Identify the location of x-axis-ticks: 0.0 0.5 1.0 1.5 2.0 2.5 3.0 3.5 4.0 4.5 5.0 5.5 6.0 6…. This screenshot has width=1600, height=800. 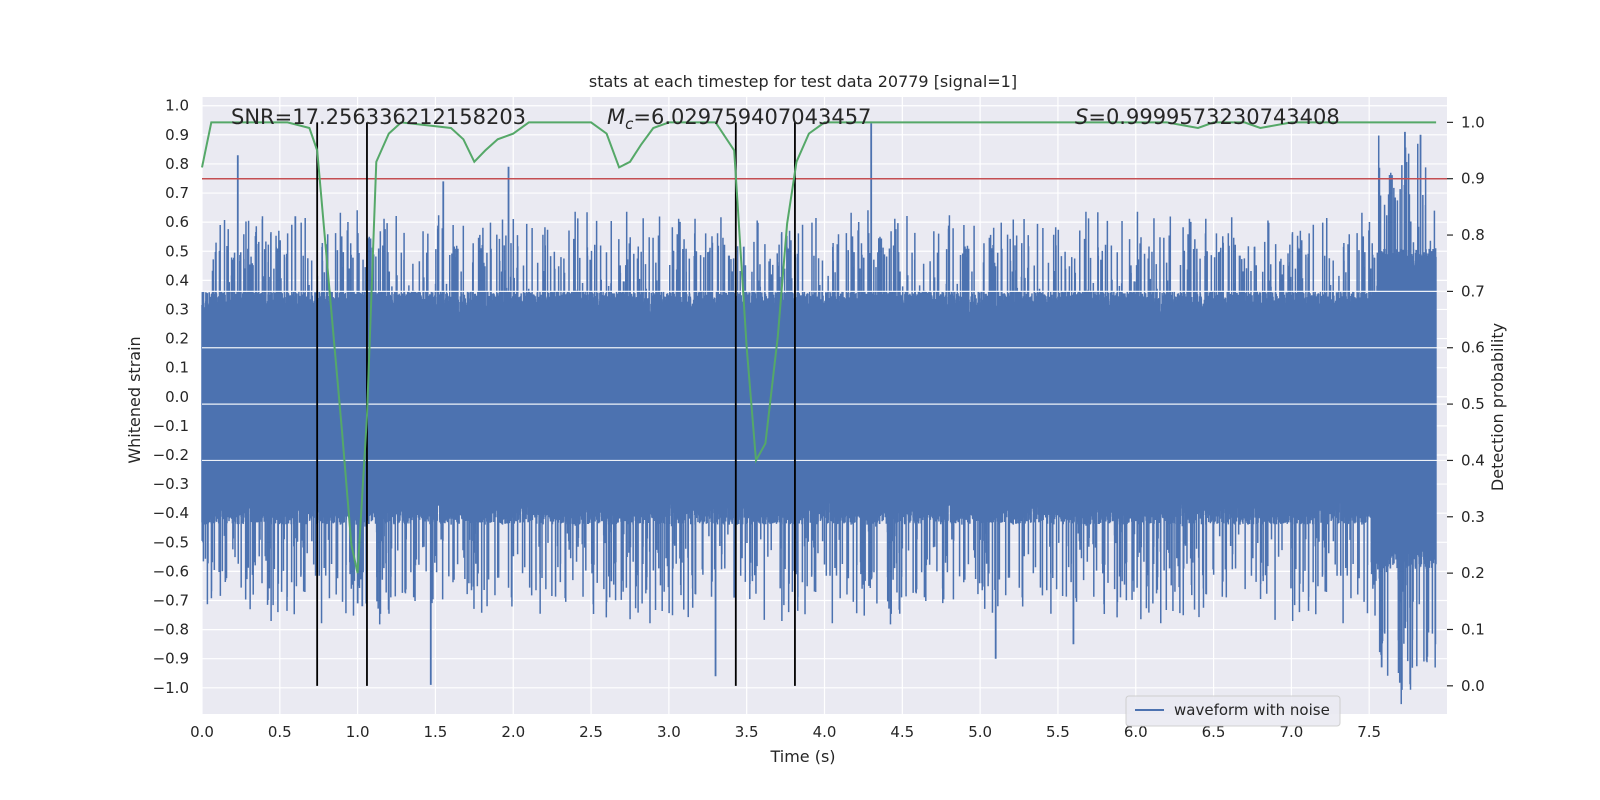
(785, 732).